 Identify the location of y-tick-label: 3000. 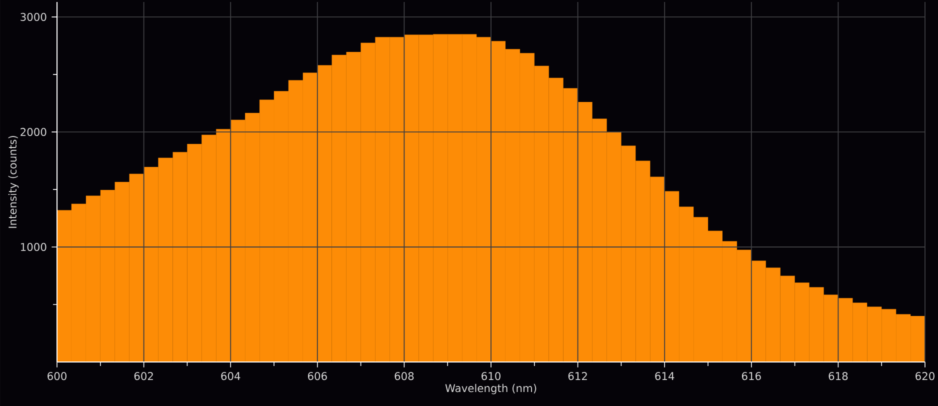
(33, 16).